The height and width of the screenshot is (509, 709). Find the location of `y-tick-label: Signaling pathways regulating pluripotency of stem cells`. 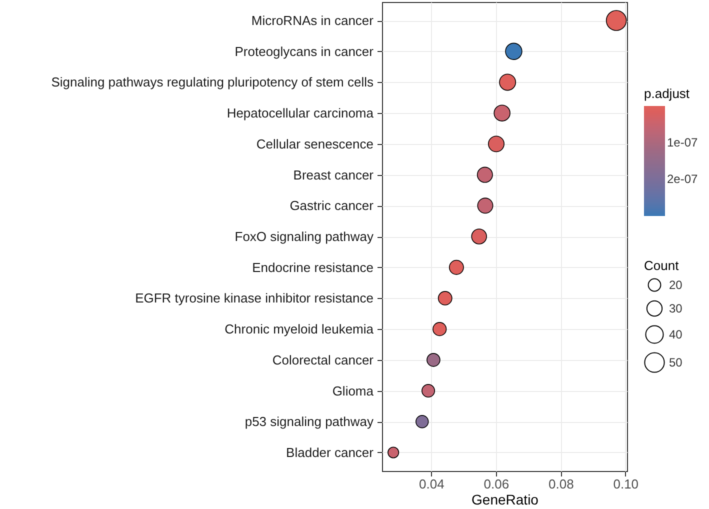

y-tick-label: Signaling pathways regulating pluripotency of stem cells is located at coordinates (212, 82).